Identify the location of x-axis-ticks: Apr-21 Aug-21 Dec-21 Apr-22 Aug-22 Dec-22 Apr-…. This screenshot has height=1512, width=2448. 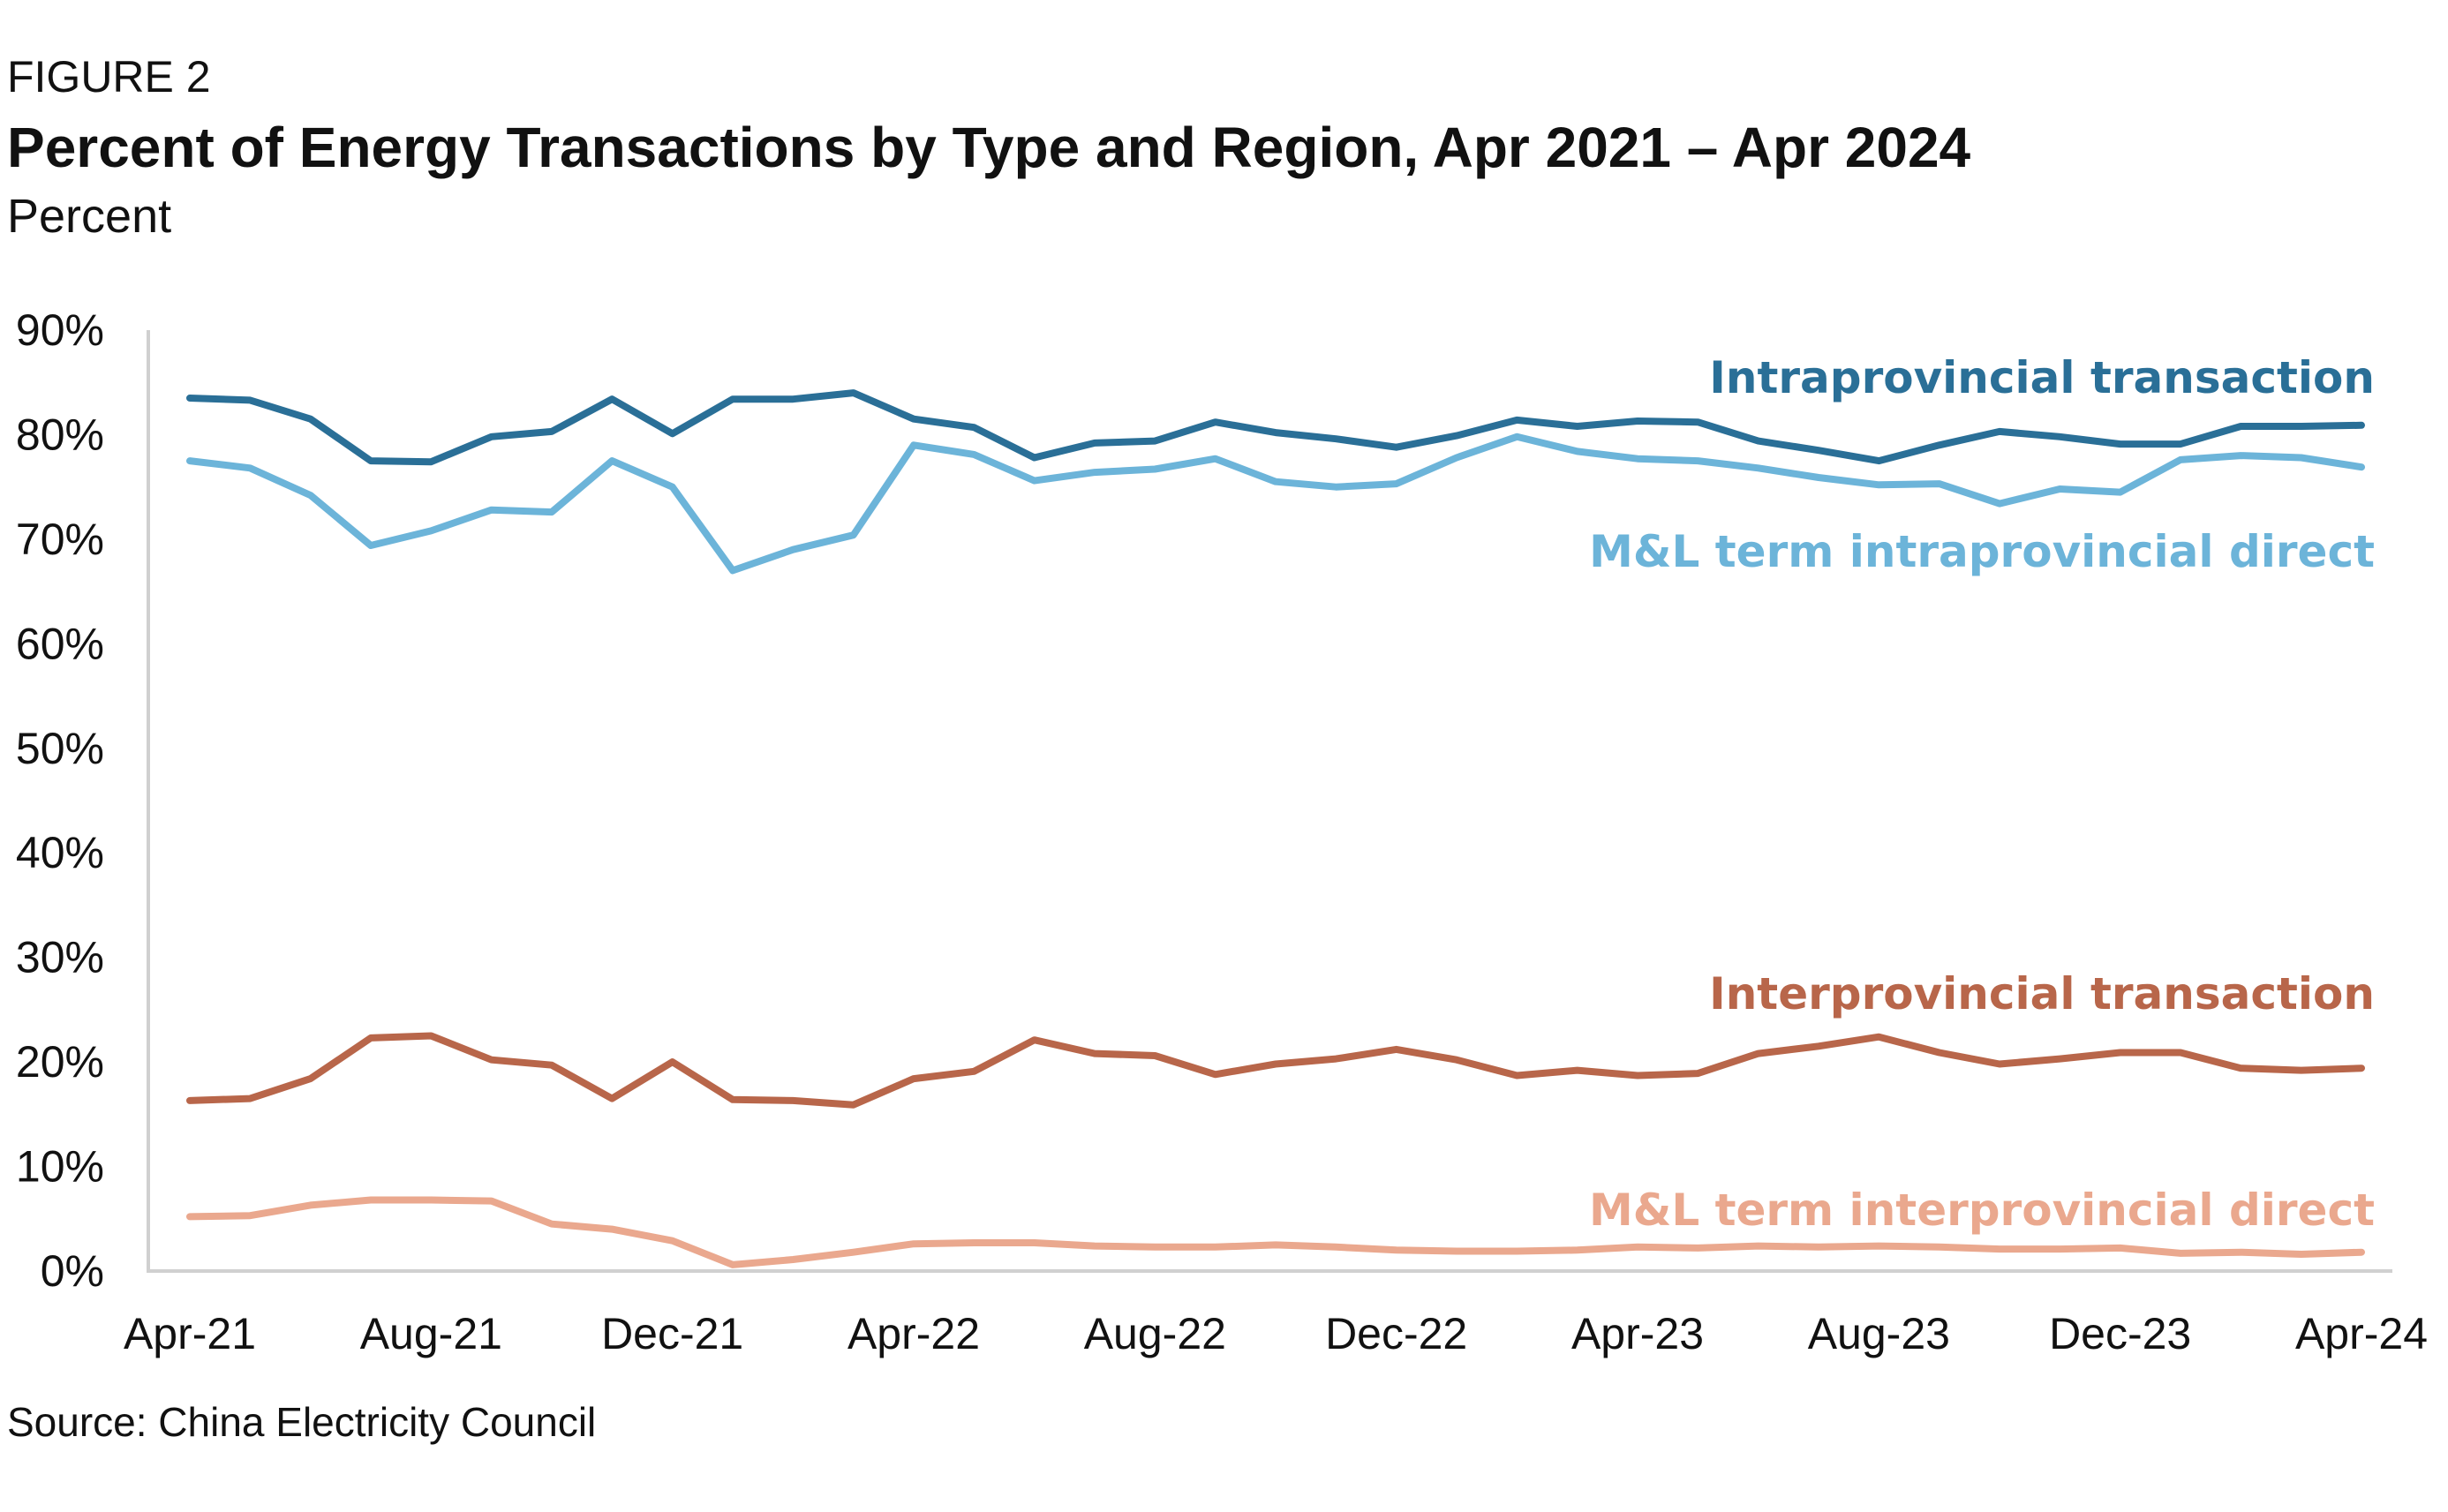
(1276, 1333).